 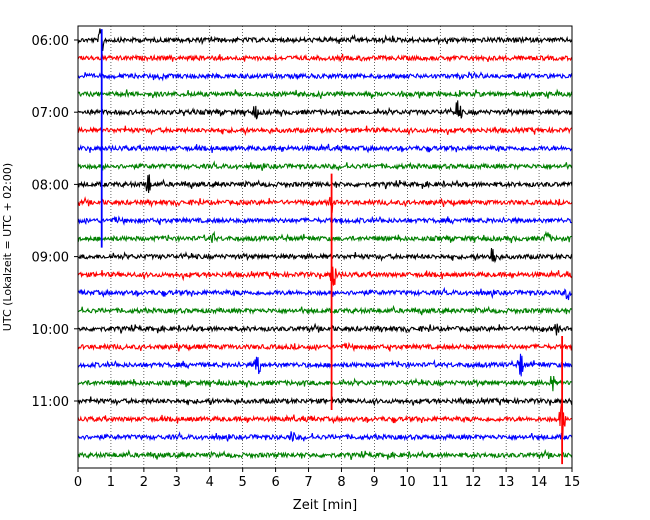 I want to click on y-axis-label: UTC (Lokalzeit = UTC + 02:00), so click(x=7, y=247).